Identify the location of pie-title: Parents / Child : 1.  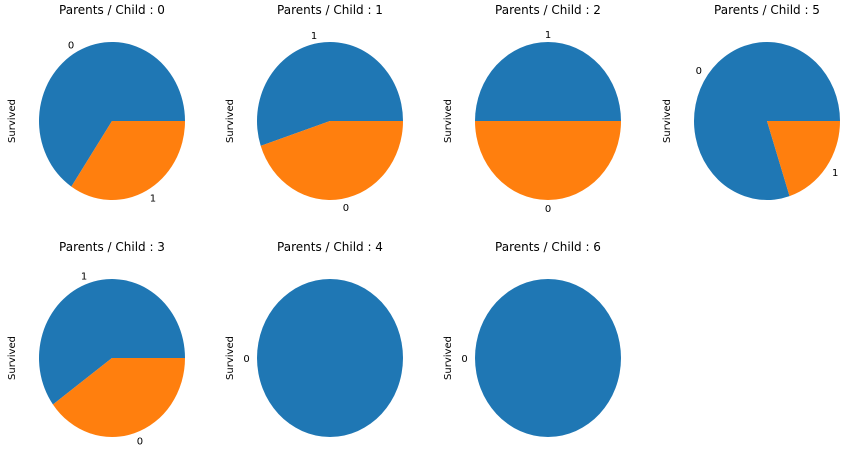
(330, 10).